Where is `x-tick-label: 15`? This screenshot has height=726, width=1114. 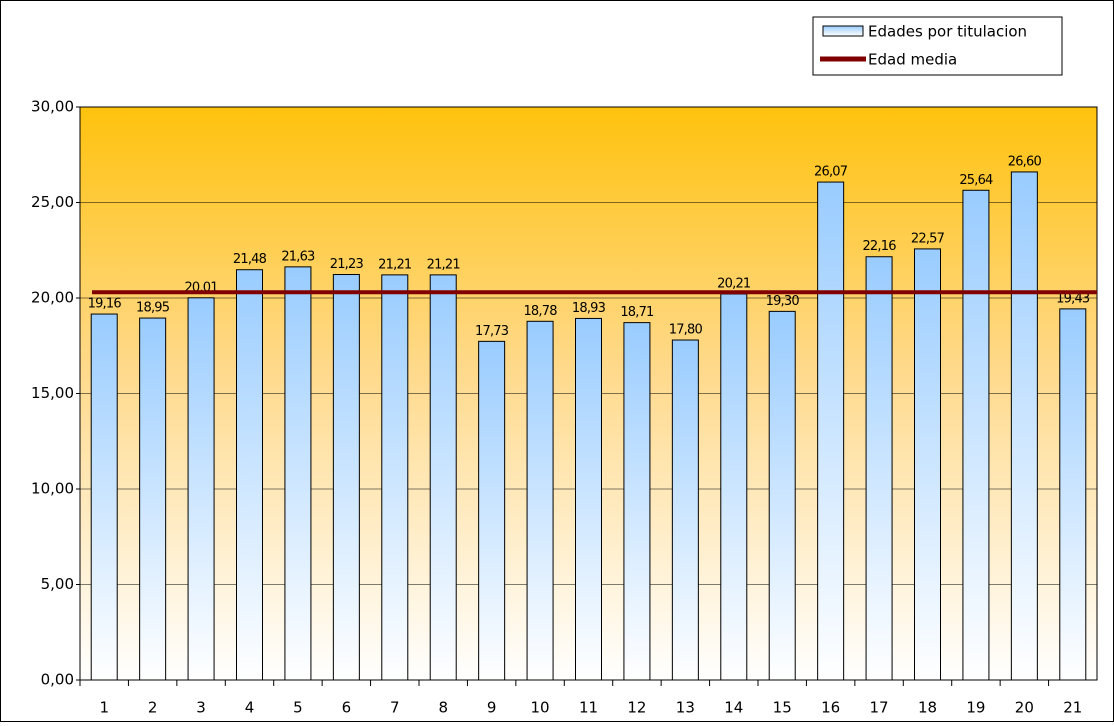 x-tick-label: 15 is located at coordinates (782, 708).